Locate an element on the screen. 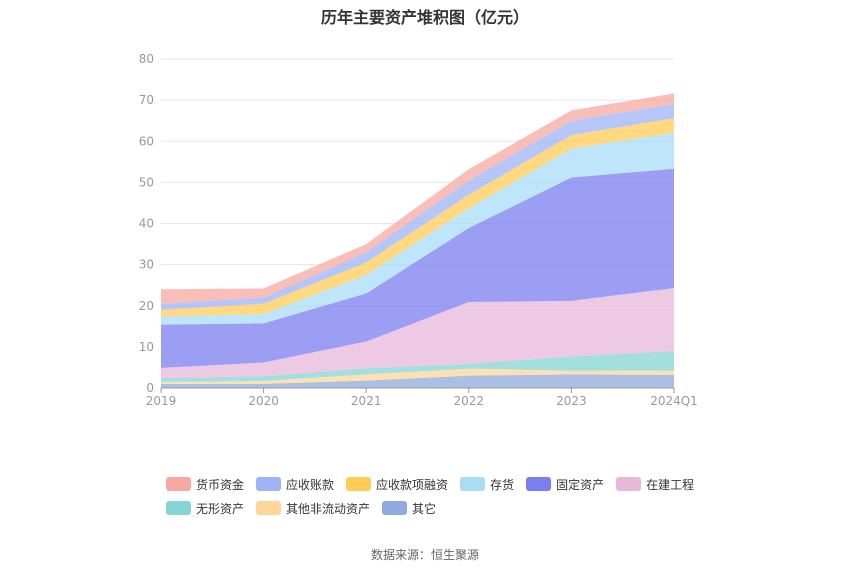 This screenshot has width=850, height=575. legend-item: 应收款项融资 is located at coordinates (397, 484).